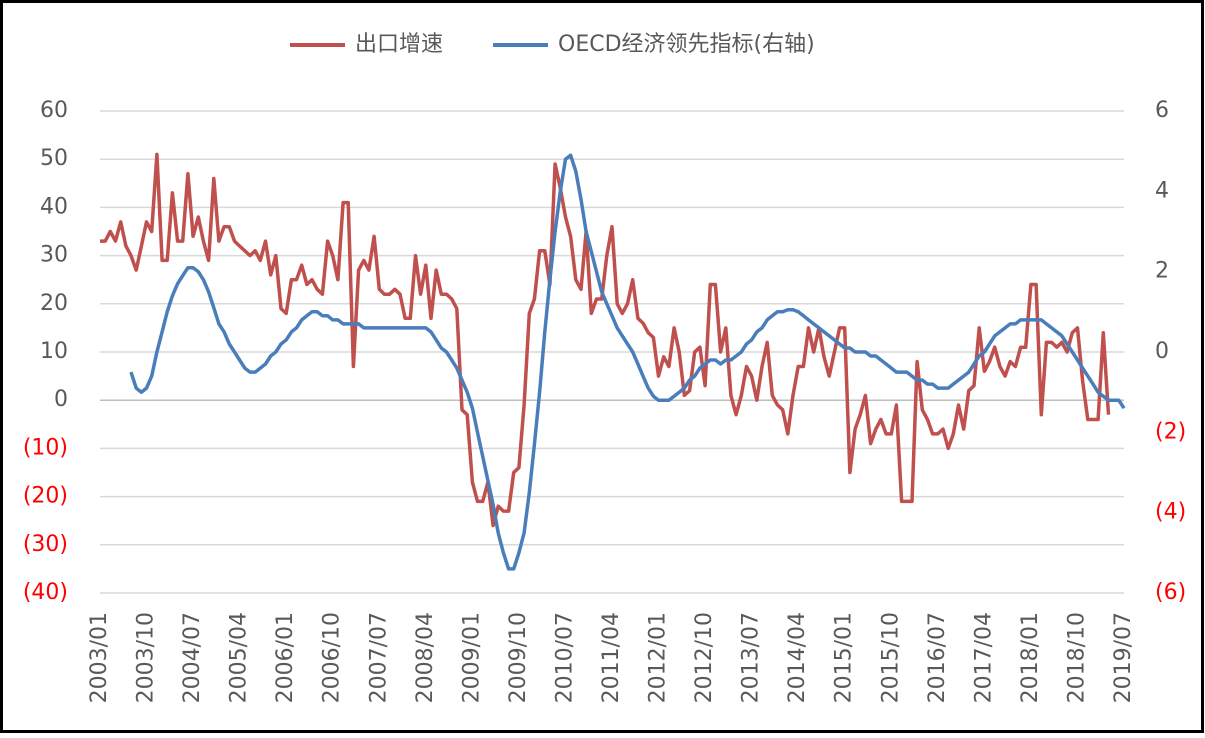  Describe the element at coordinates (611, 657) in the screenshot. I see `x-tick-label: 2011/04` at that location.